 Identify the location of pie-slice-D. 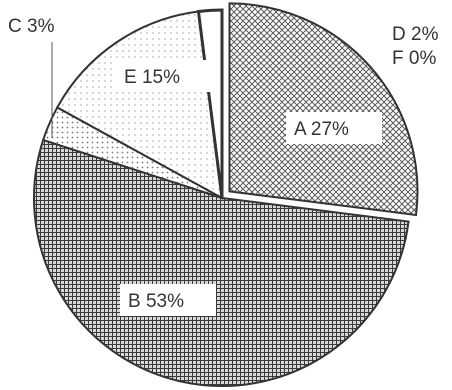
(210, 103).